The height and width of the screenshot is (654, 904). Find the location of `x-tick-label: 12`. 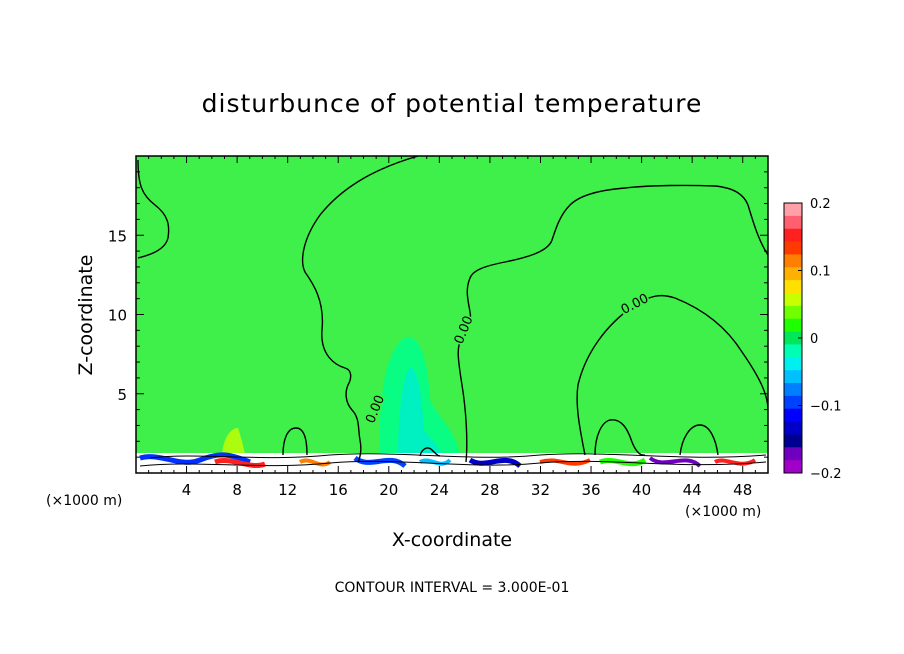

x-tick-label: 12 is located at coordinates (287, 490).